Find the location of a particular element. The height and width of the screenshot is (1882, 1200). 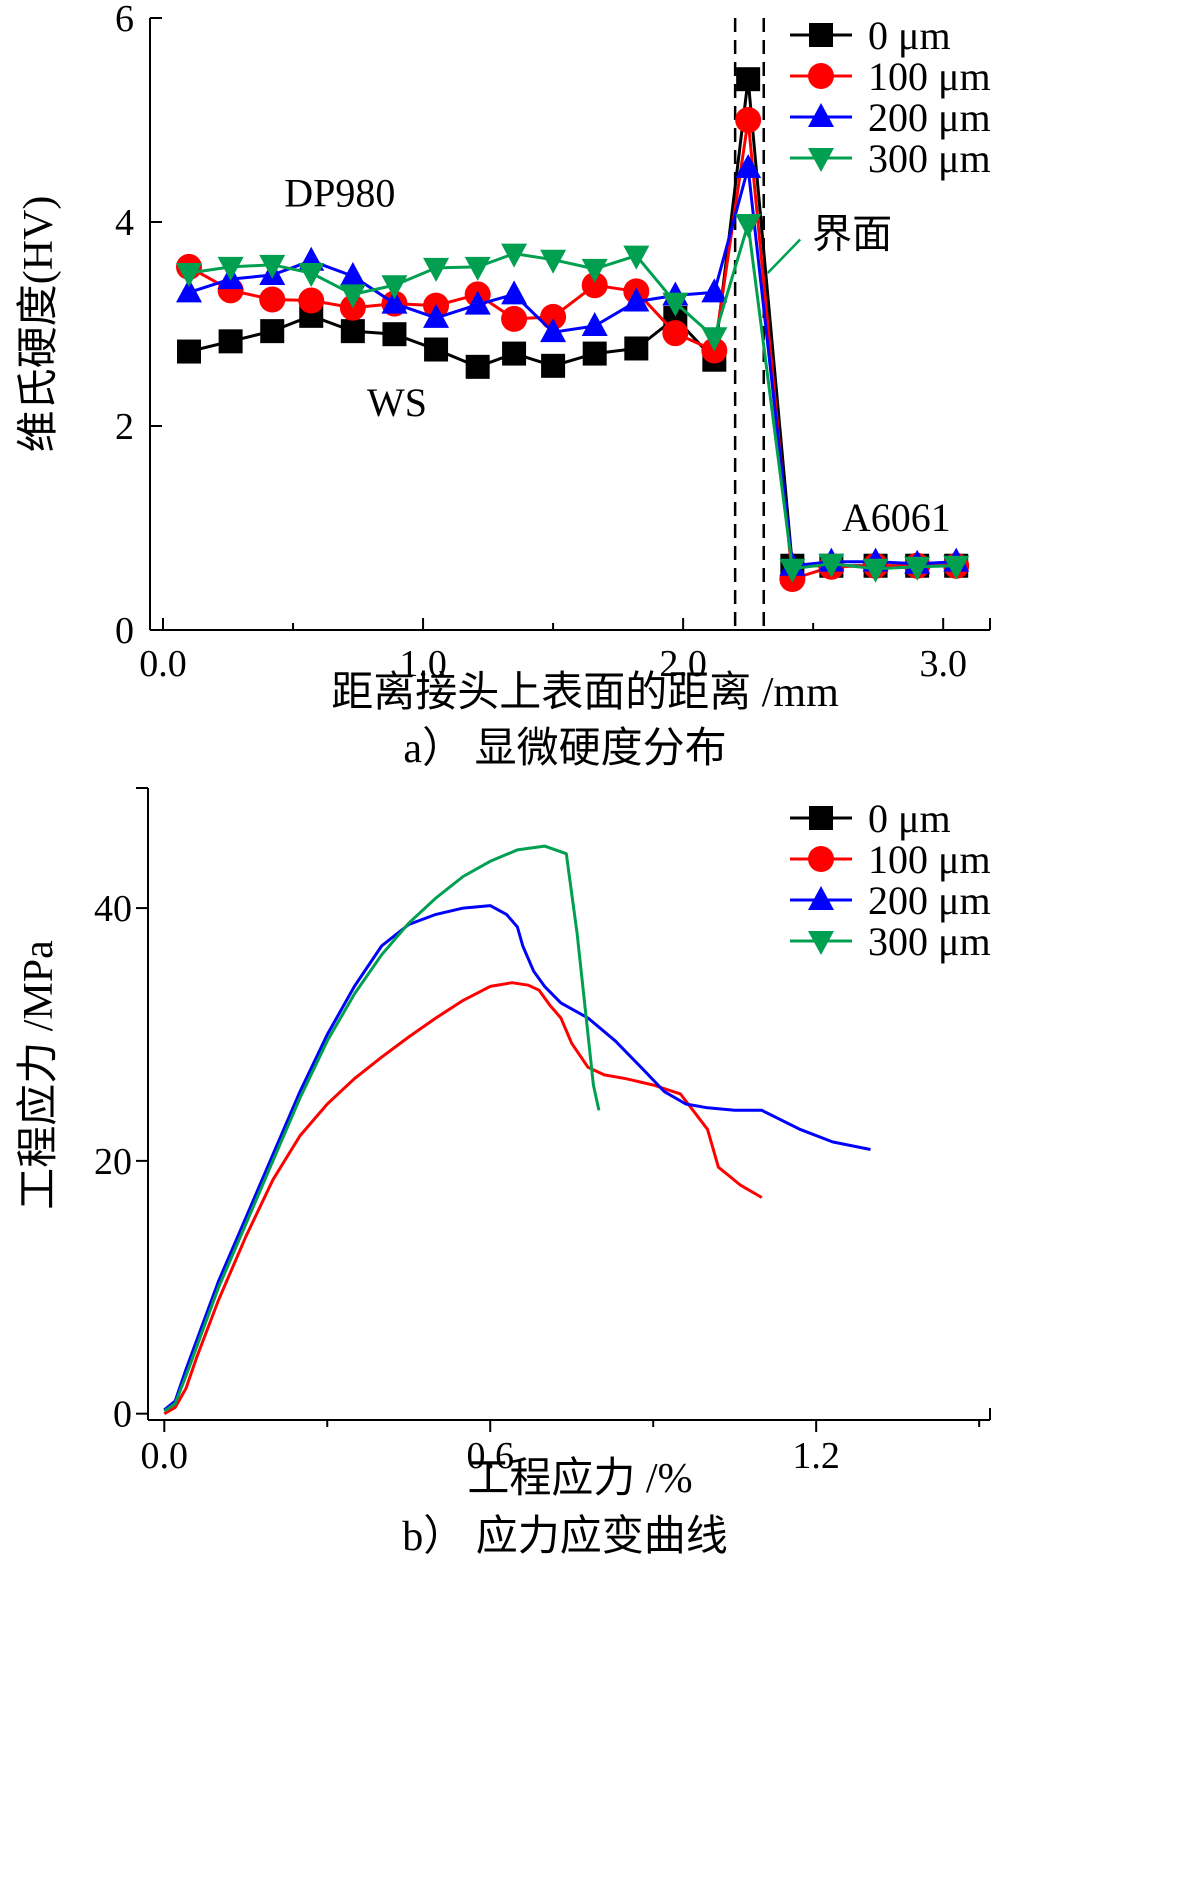

x-tick-label: 0.6 is located at coordinates (490, 1456).